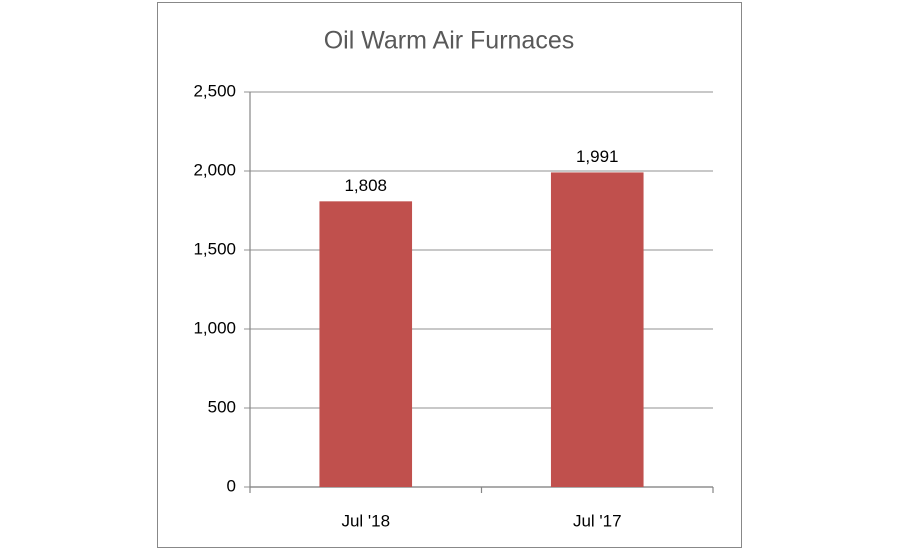 The height and width of the screenshot is (550, 900). I want to click on y-tick-label: 500, so click(222, 406).